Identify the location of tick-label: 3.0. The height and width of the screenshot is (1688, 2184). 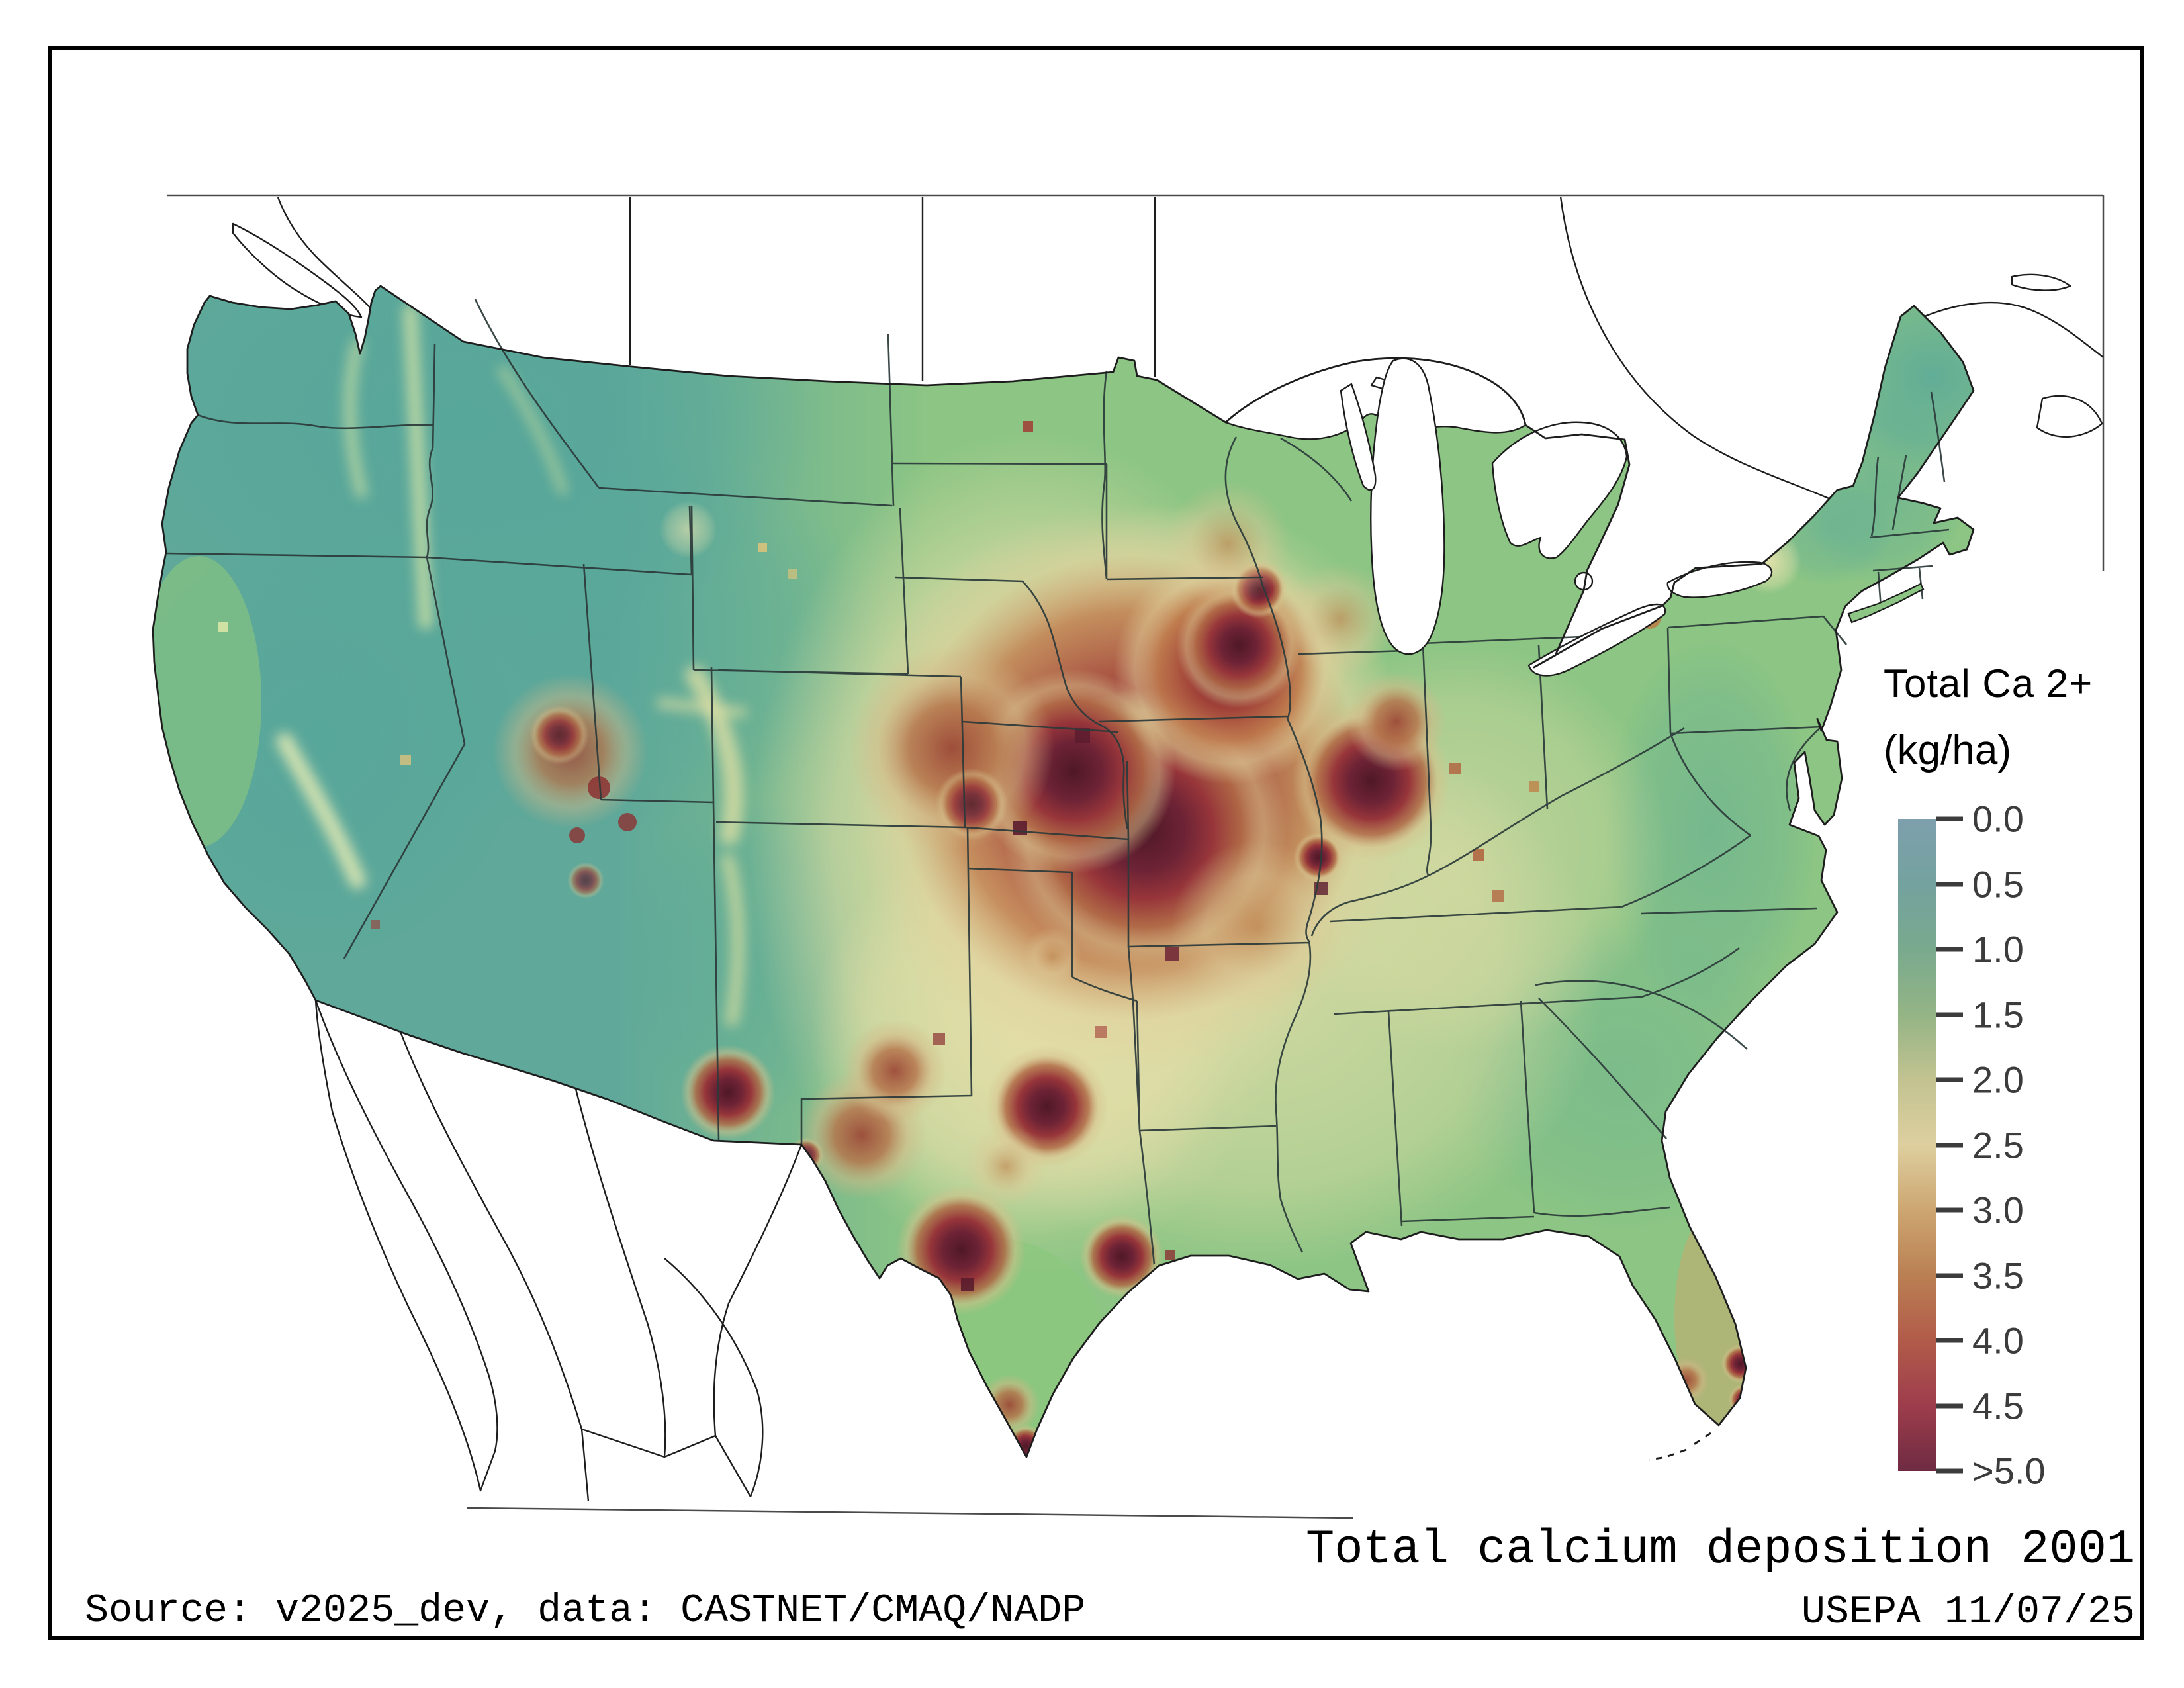
(1998, 1210).